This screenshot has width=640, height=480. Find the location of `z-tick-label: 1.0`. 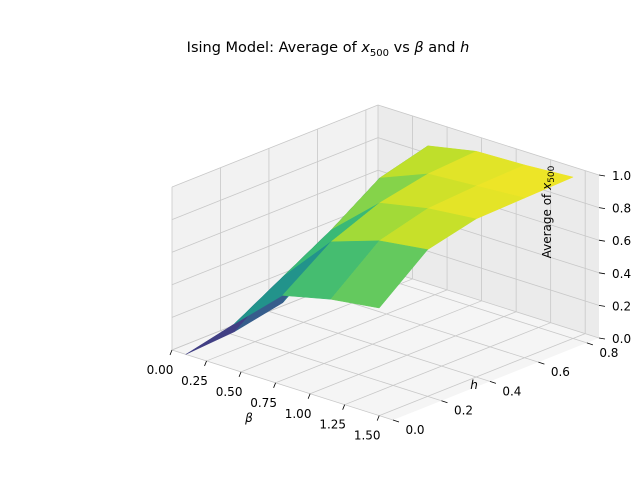

z-tick-label: 1.0 is located at coordinates (621, 176).